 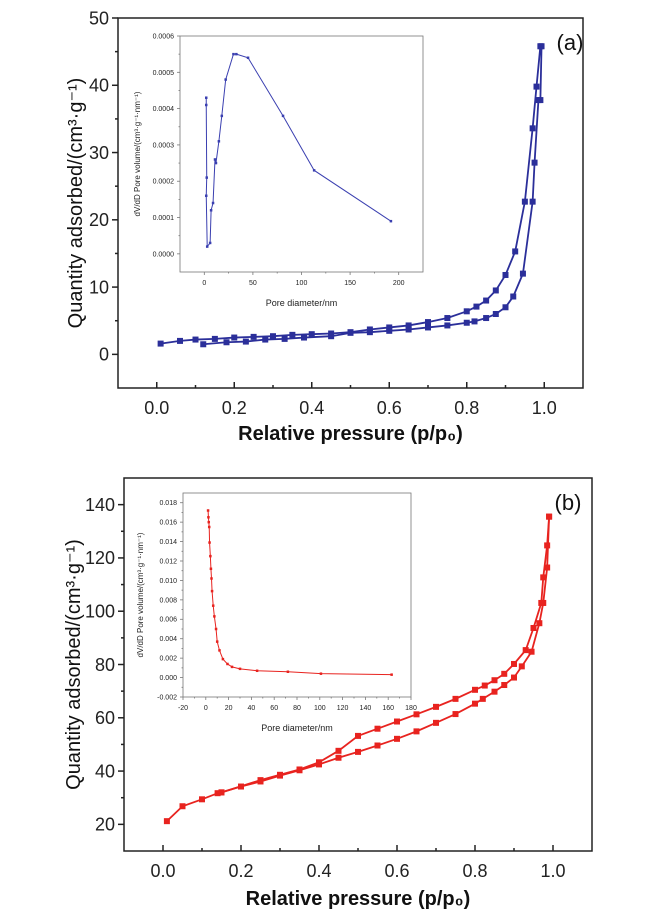 What do you see at coordinates (164, 36) in the screenshot?
I see `inset-y-tick-label: 0.0006` at bounding box center [164, 36].